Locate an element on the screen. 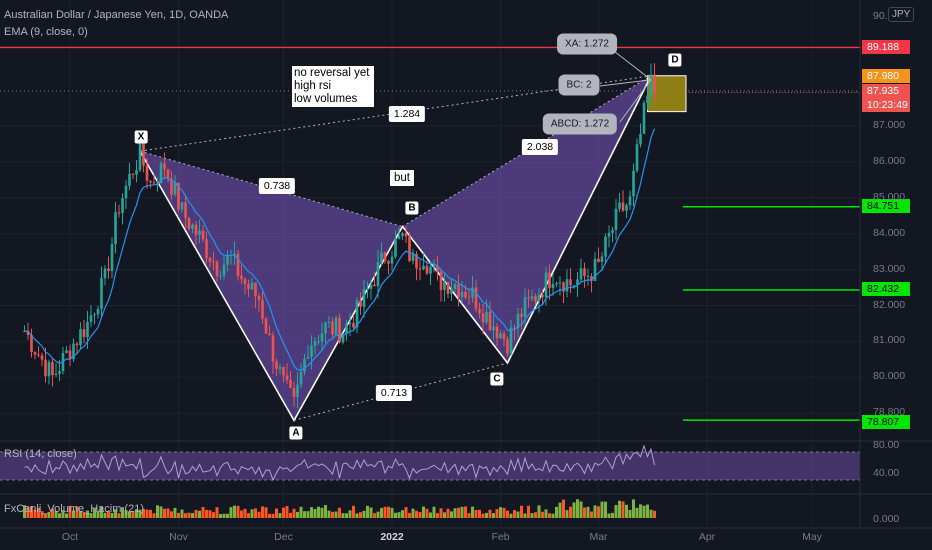 Image resolution: width=932 pixels, height=550 pixels. volume-tick: 0.000 is located at coordinates (886, 519).